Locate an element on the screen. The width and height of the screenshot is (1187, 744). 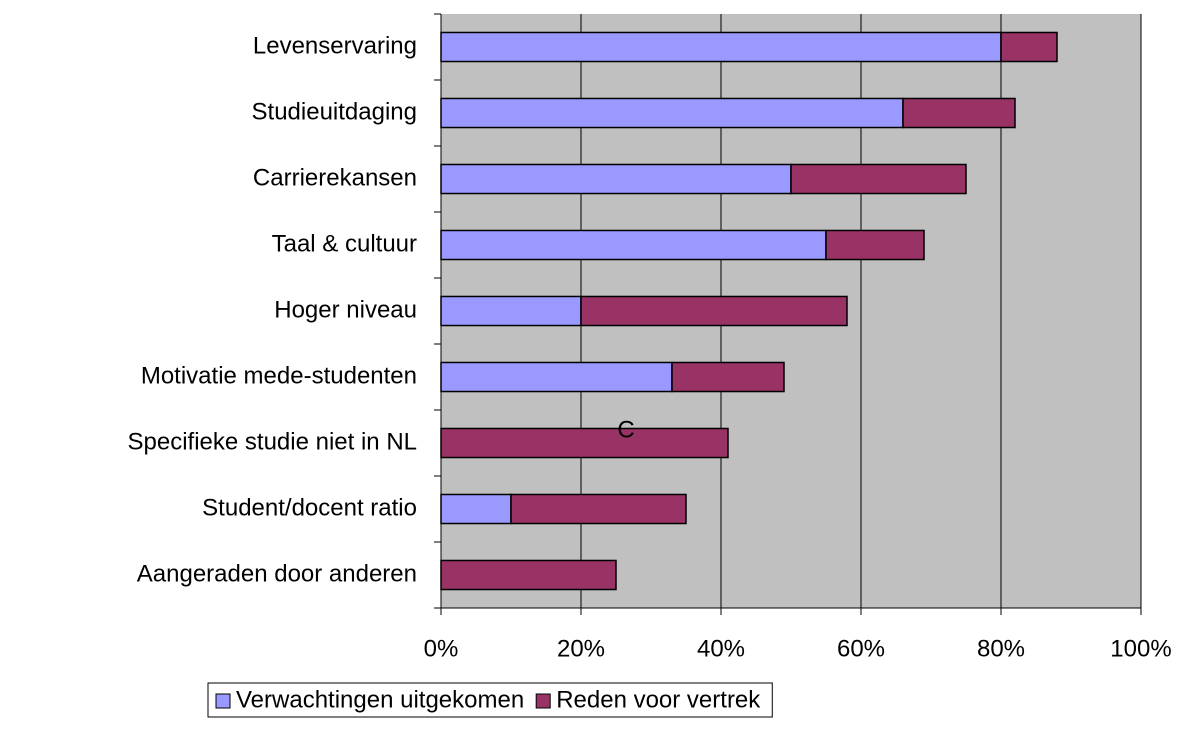
y-tick-label: Carrierekansen is located at coordinates (335, 177).